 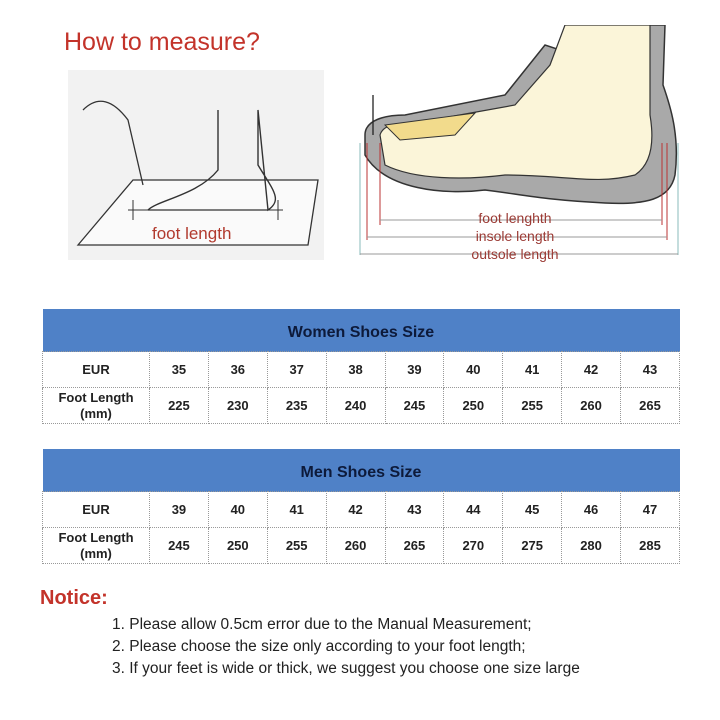 What do you see at coordinates (473, 509) in the screenshot?
I see `size-cell: 44` at bounding box center [473, 509].